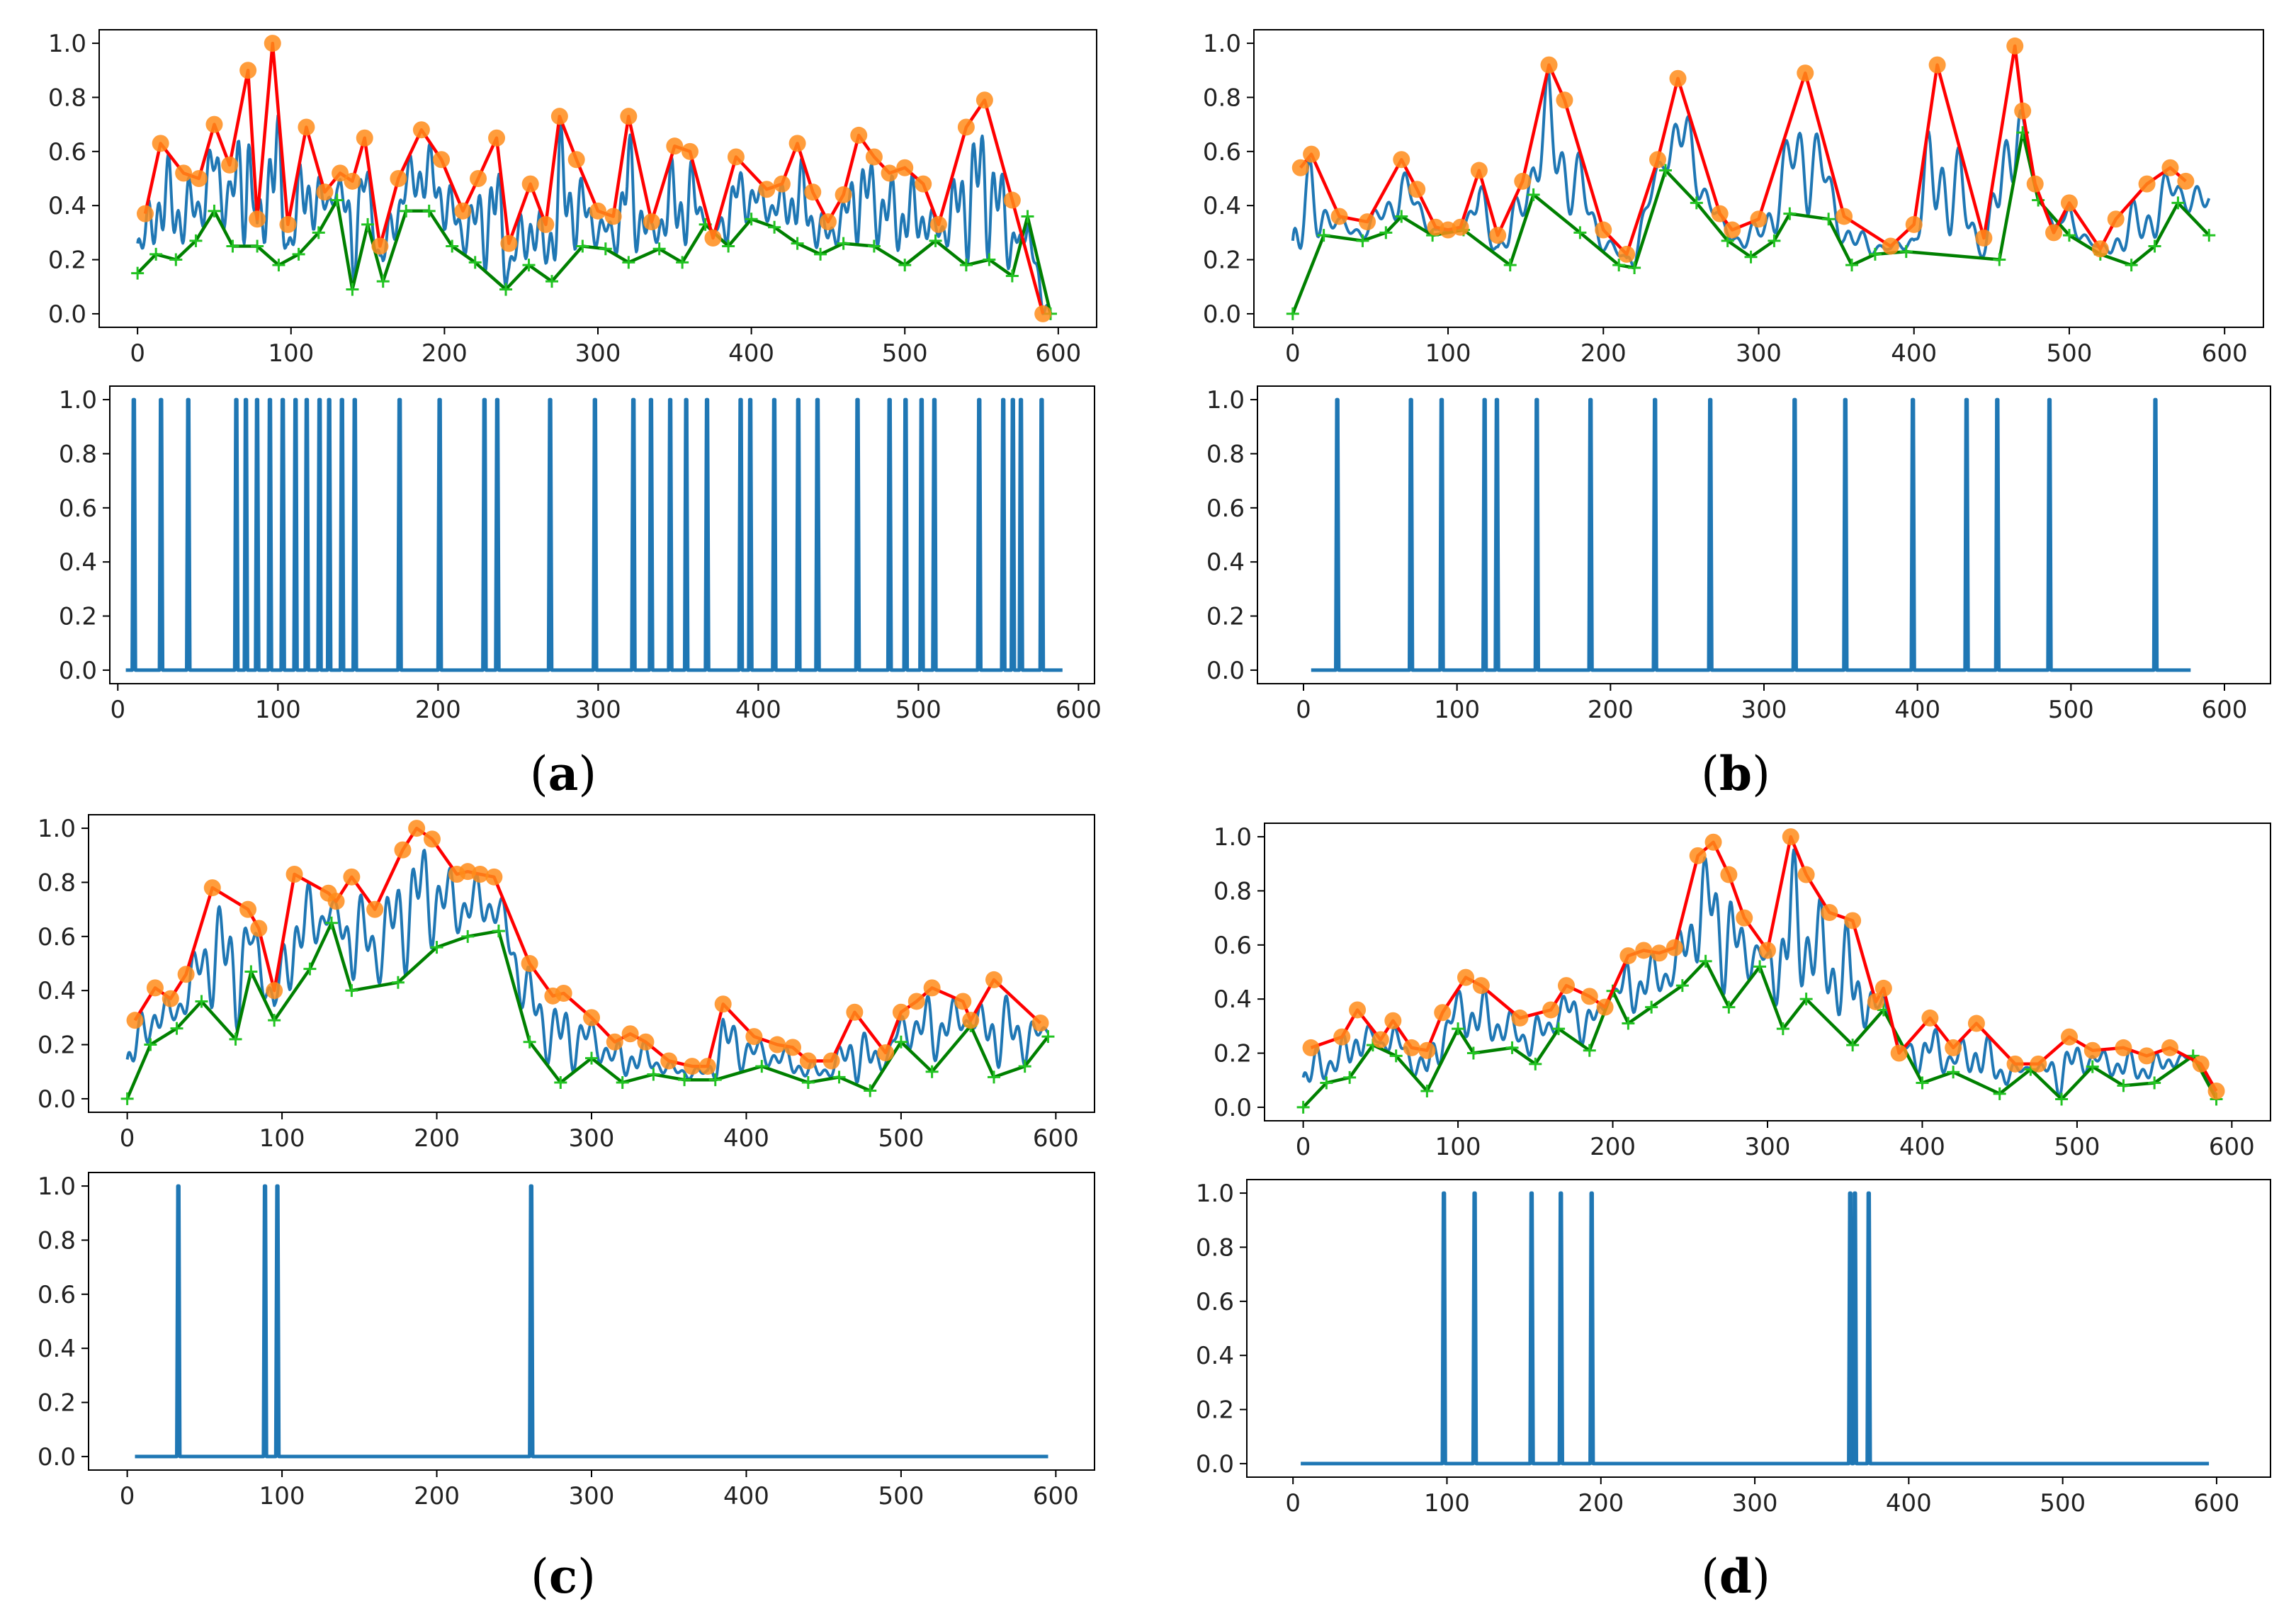 This screenshot has width=2296, height=1616. What do you see at coordinates (1738, 554) in the screenshot?
I see `panel-b-bottom: 0 100 200 300 400 500 600 0.0 0.2 0.4 0.6 0.8 1.0` at bounding box center [1738, 554].